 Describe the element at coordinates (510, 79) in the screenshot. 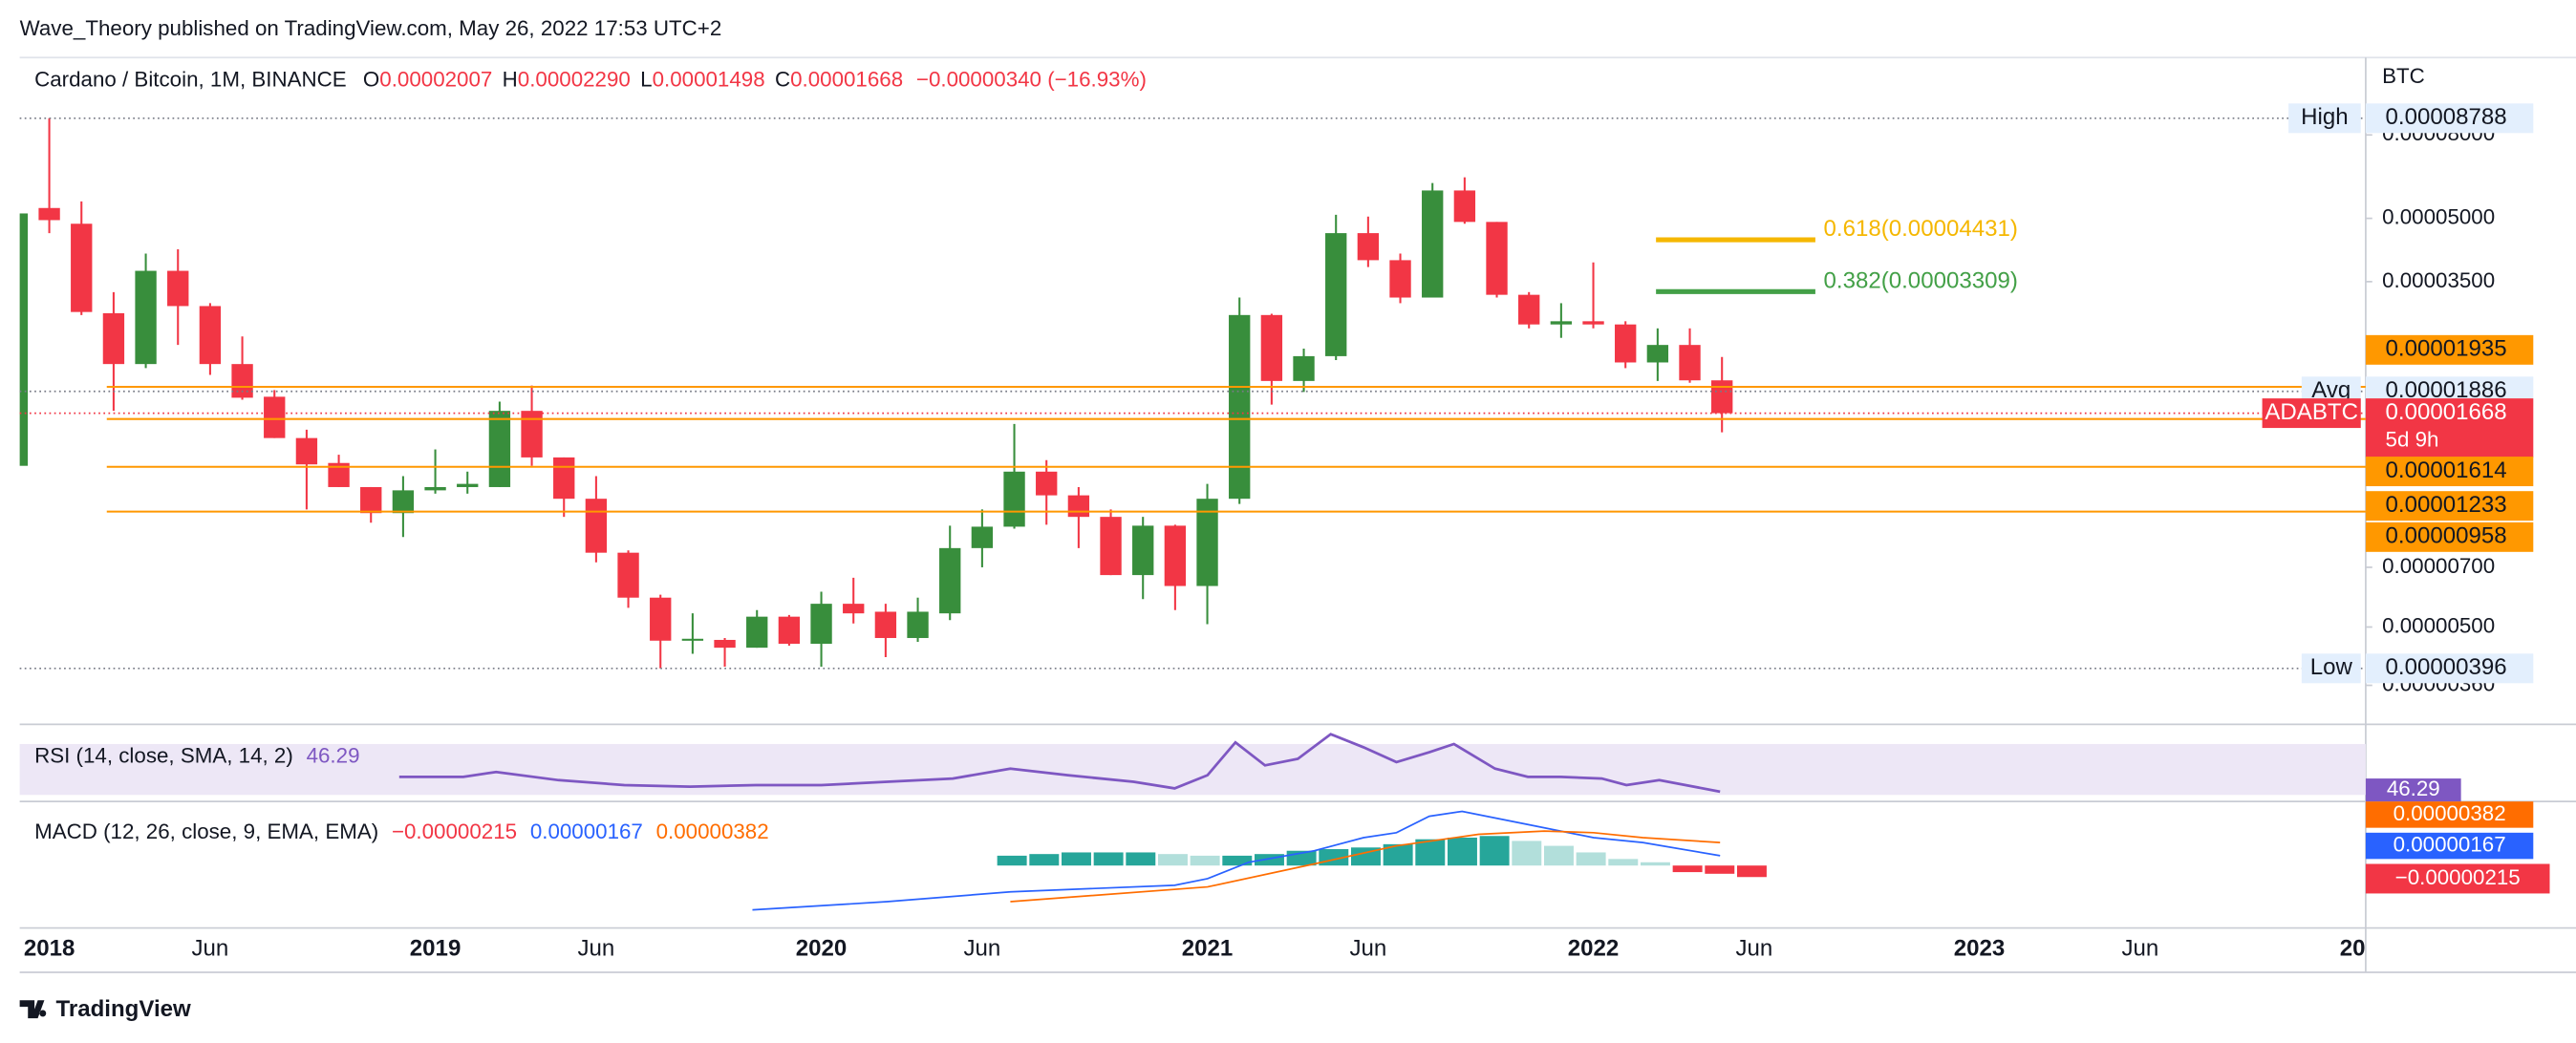

I see `ohlc-label: H` at that location.